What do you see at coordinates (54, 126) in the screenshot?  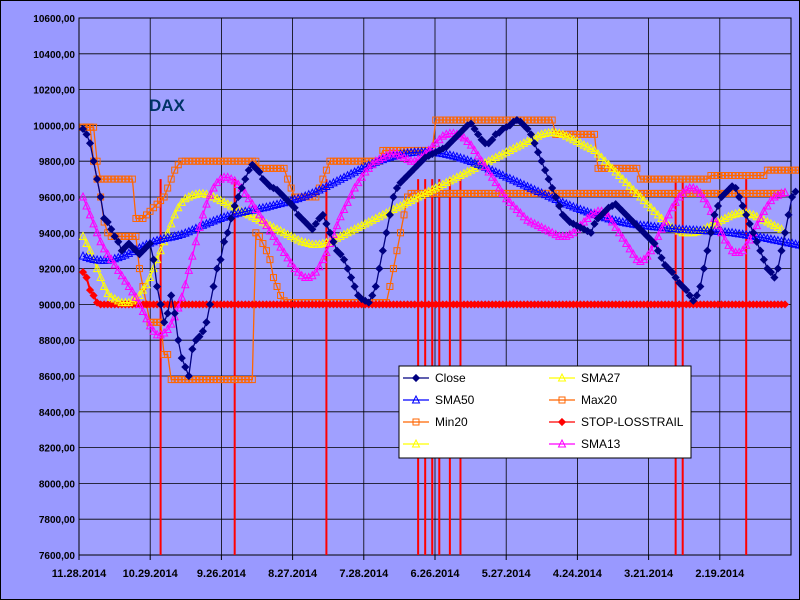 I see `y-tick-label: 10000,00` at bounding box center [54, 126].